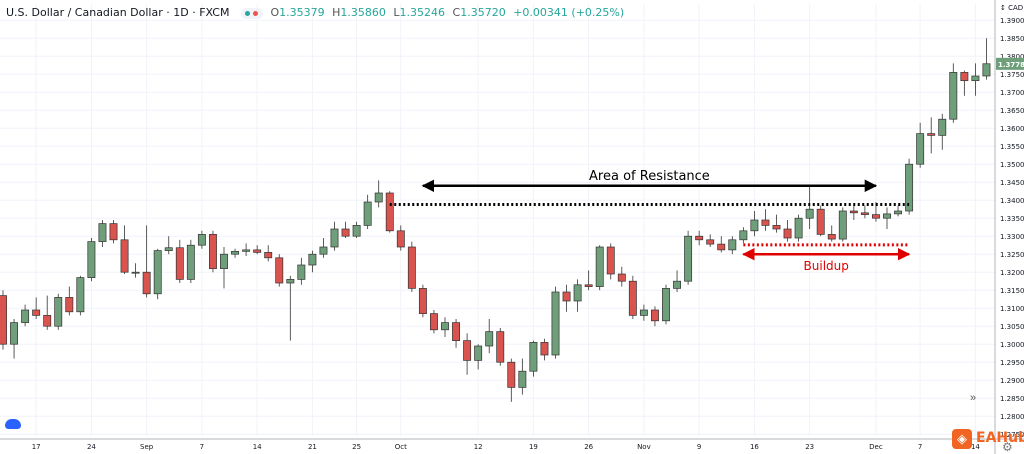 This screenshot has height=454, width=1024. What do you see at coordinates (1012, 291) in the screenshot?
I see `price-tick-label: 1.31500` at bounding box center [1012, 291].